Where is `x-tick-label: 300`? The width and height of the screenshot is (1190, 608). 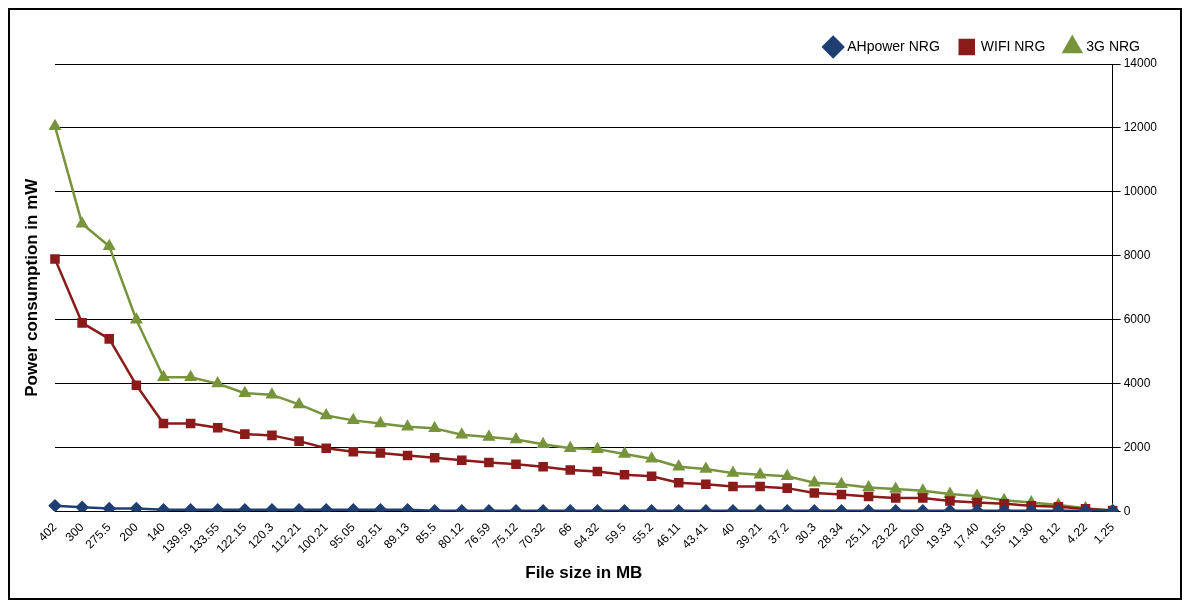 x-tick-label: 300 is located at coordinates (74, 532).